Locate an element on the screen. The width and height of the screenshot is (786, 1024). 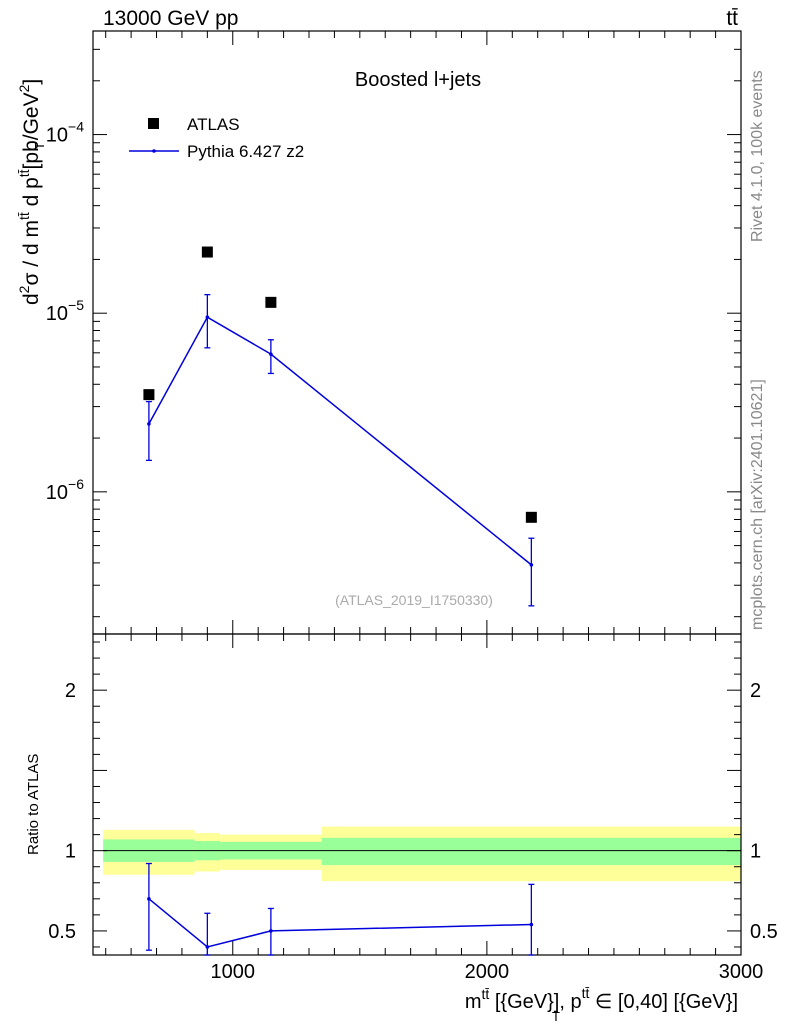
main-y-axis-label-subscript: T is located at coordinates (39, 146).